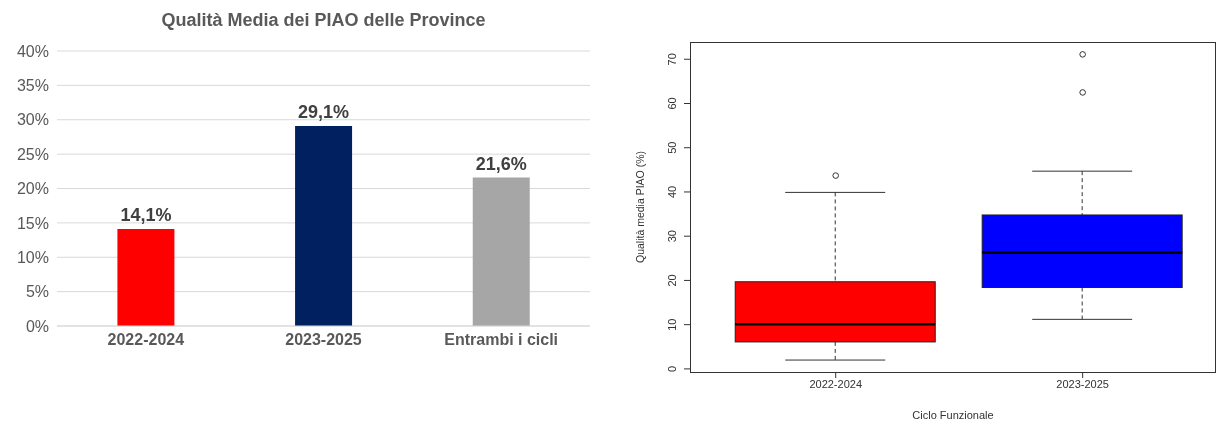  Describe the element at coordinates (32, 51) in the screenshot. I see `y-tick-label: 40%` at that location.